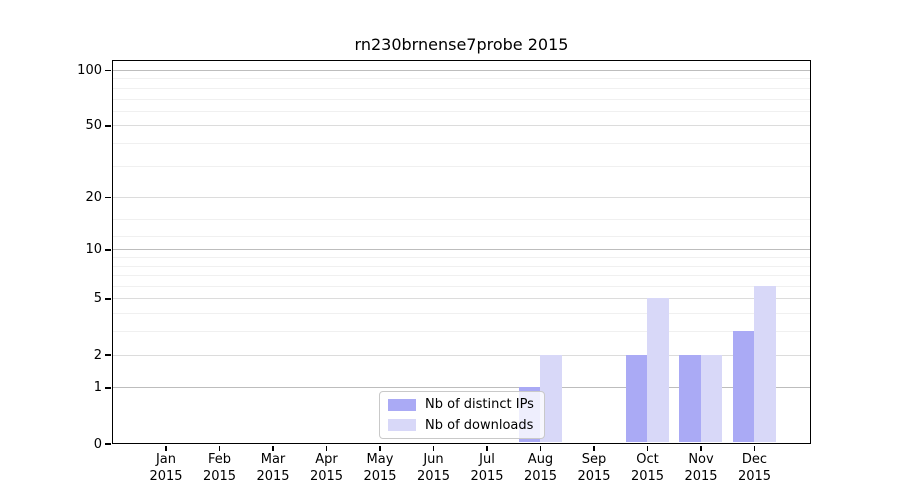 The height and width of the screenshot is (500, 900). What do you see at coordinates (380, 468) in the screenshot?
I see `x-tick-label-may: May 2015` at bounding box center [380, 468].